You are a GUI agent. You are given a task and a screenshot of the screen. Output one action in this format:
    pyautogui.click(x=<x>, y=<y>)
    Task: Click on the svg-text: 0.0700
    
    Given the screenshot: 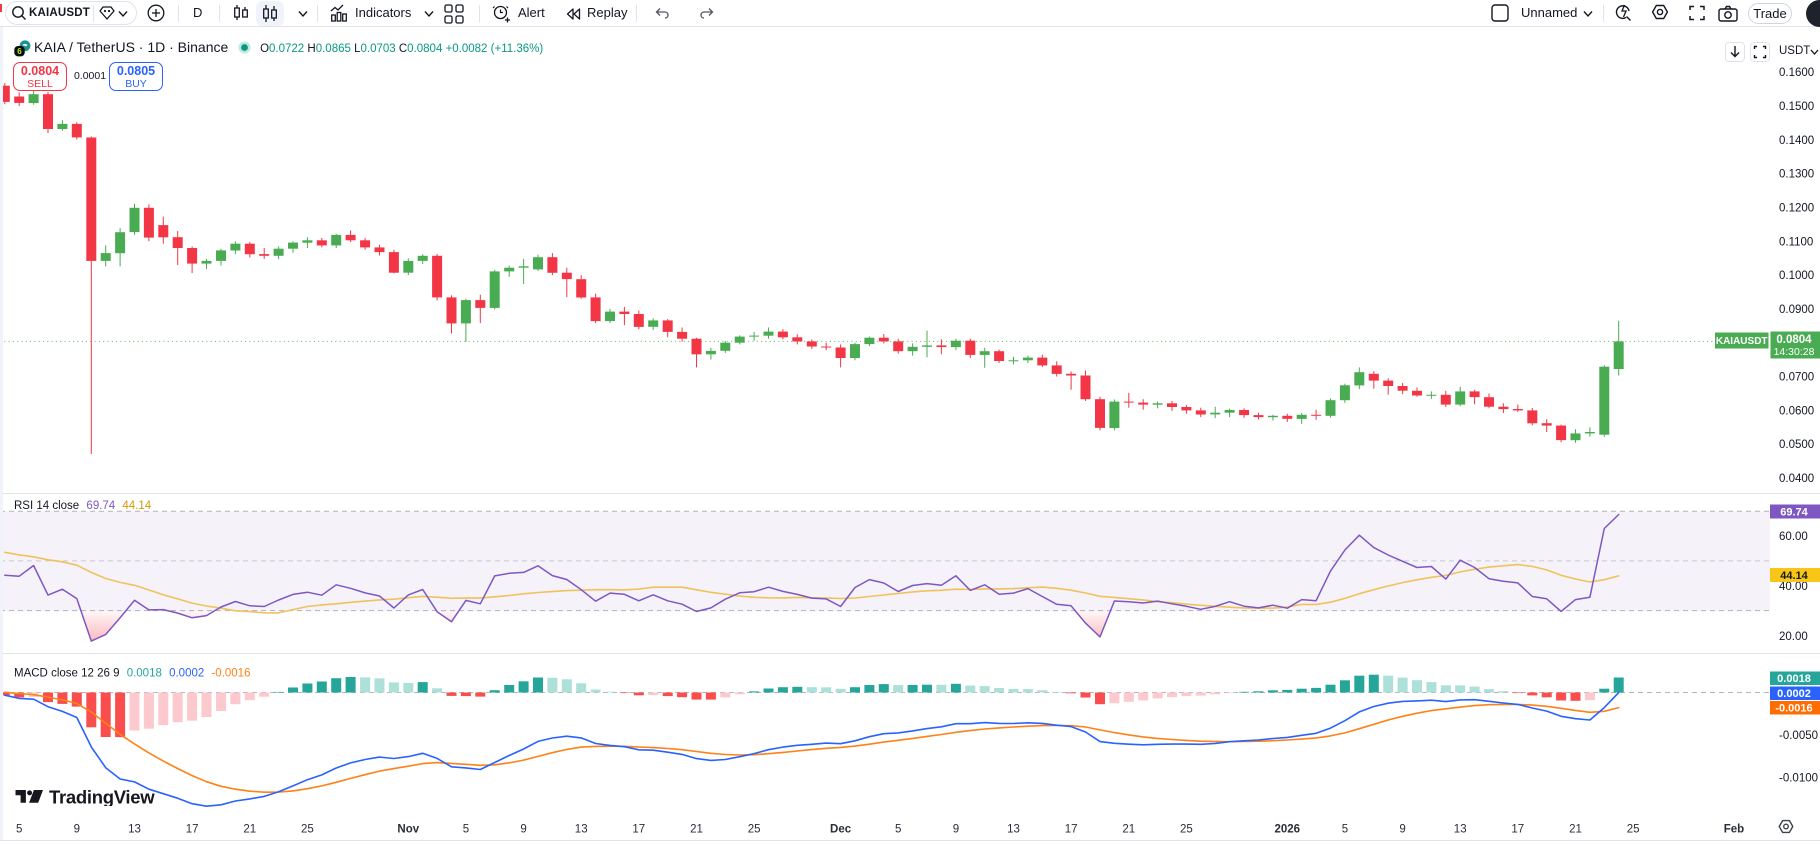 What is the action you would take?
    pyautogui.click(x=1796, y=378)
    